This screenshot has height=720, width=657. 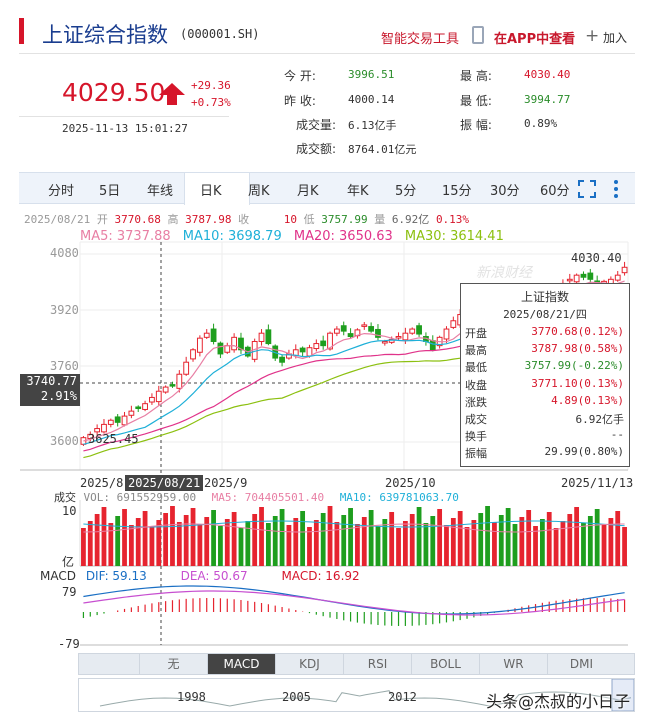 What do you see at coordinates (211, 191) in the screenshot?
I see `tab-daily-k: 日K` at bounding box center [211, 191].